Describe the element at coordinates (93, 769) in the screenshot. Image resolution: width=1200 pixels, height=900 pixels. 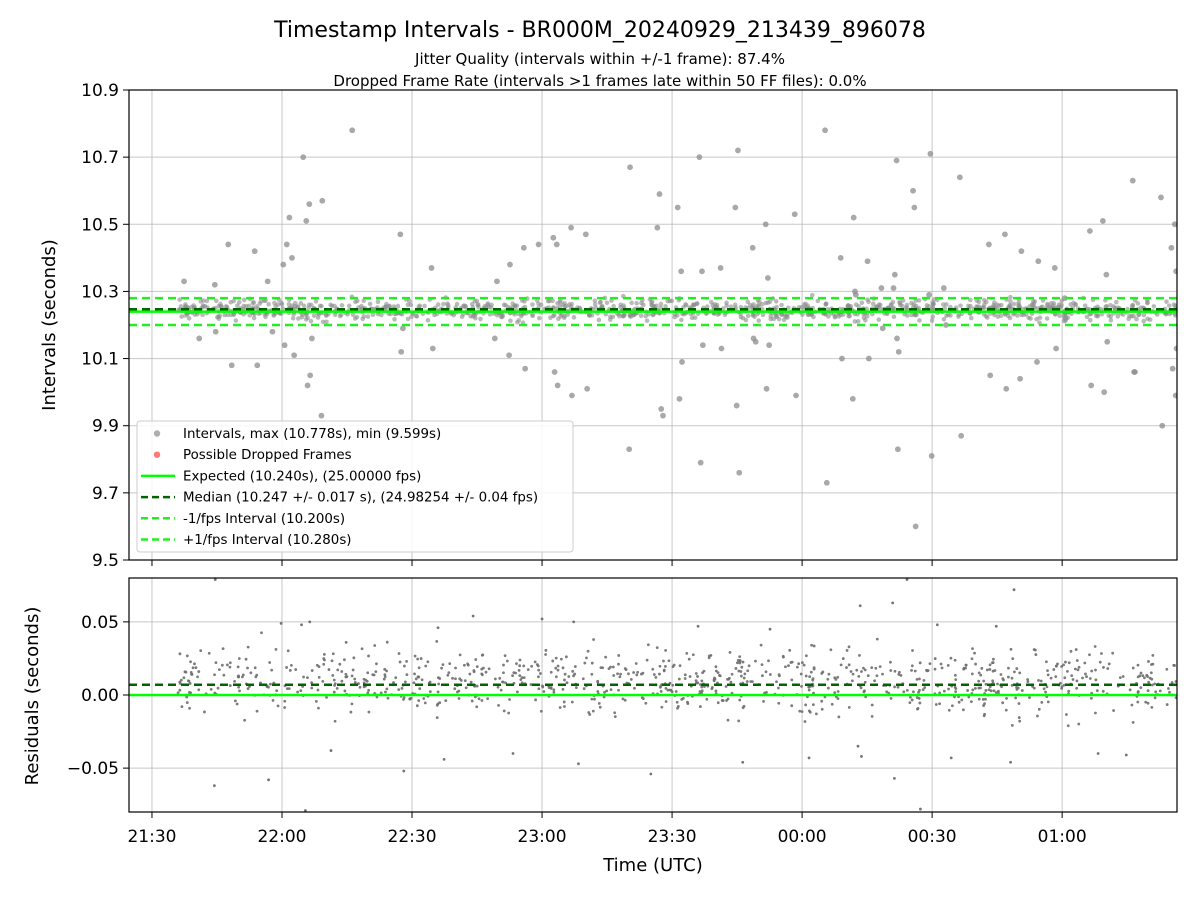
I see `y-tick-label: −0.05` at that location.